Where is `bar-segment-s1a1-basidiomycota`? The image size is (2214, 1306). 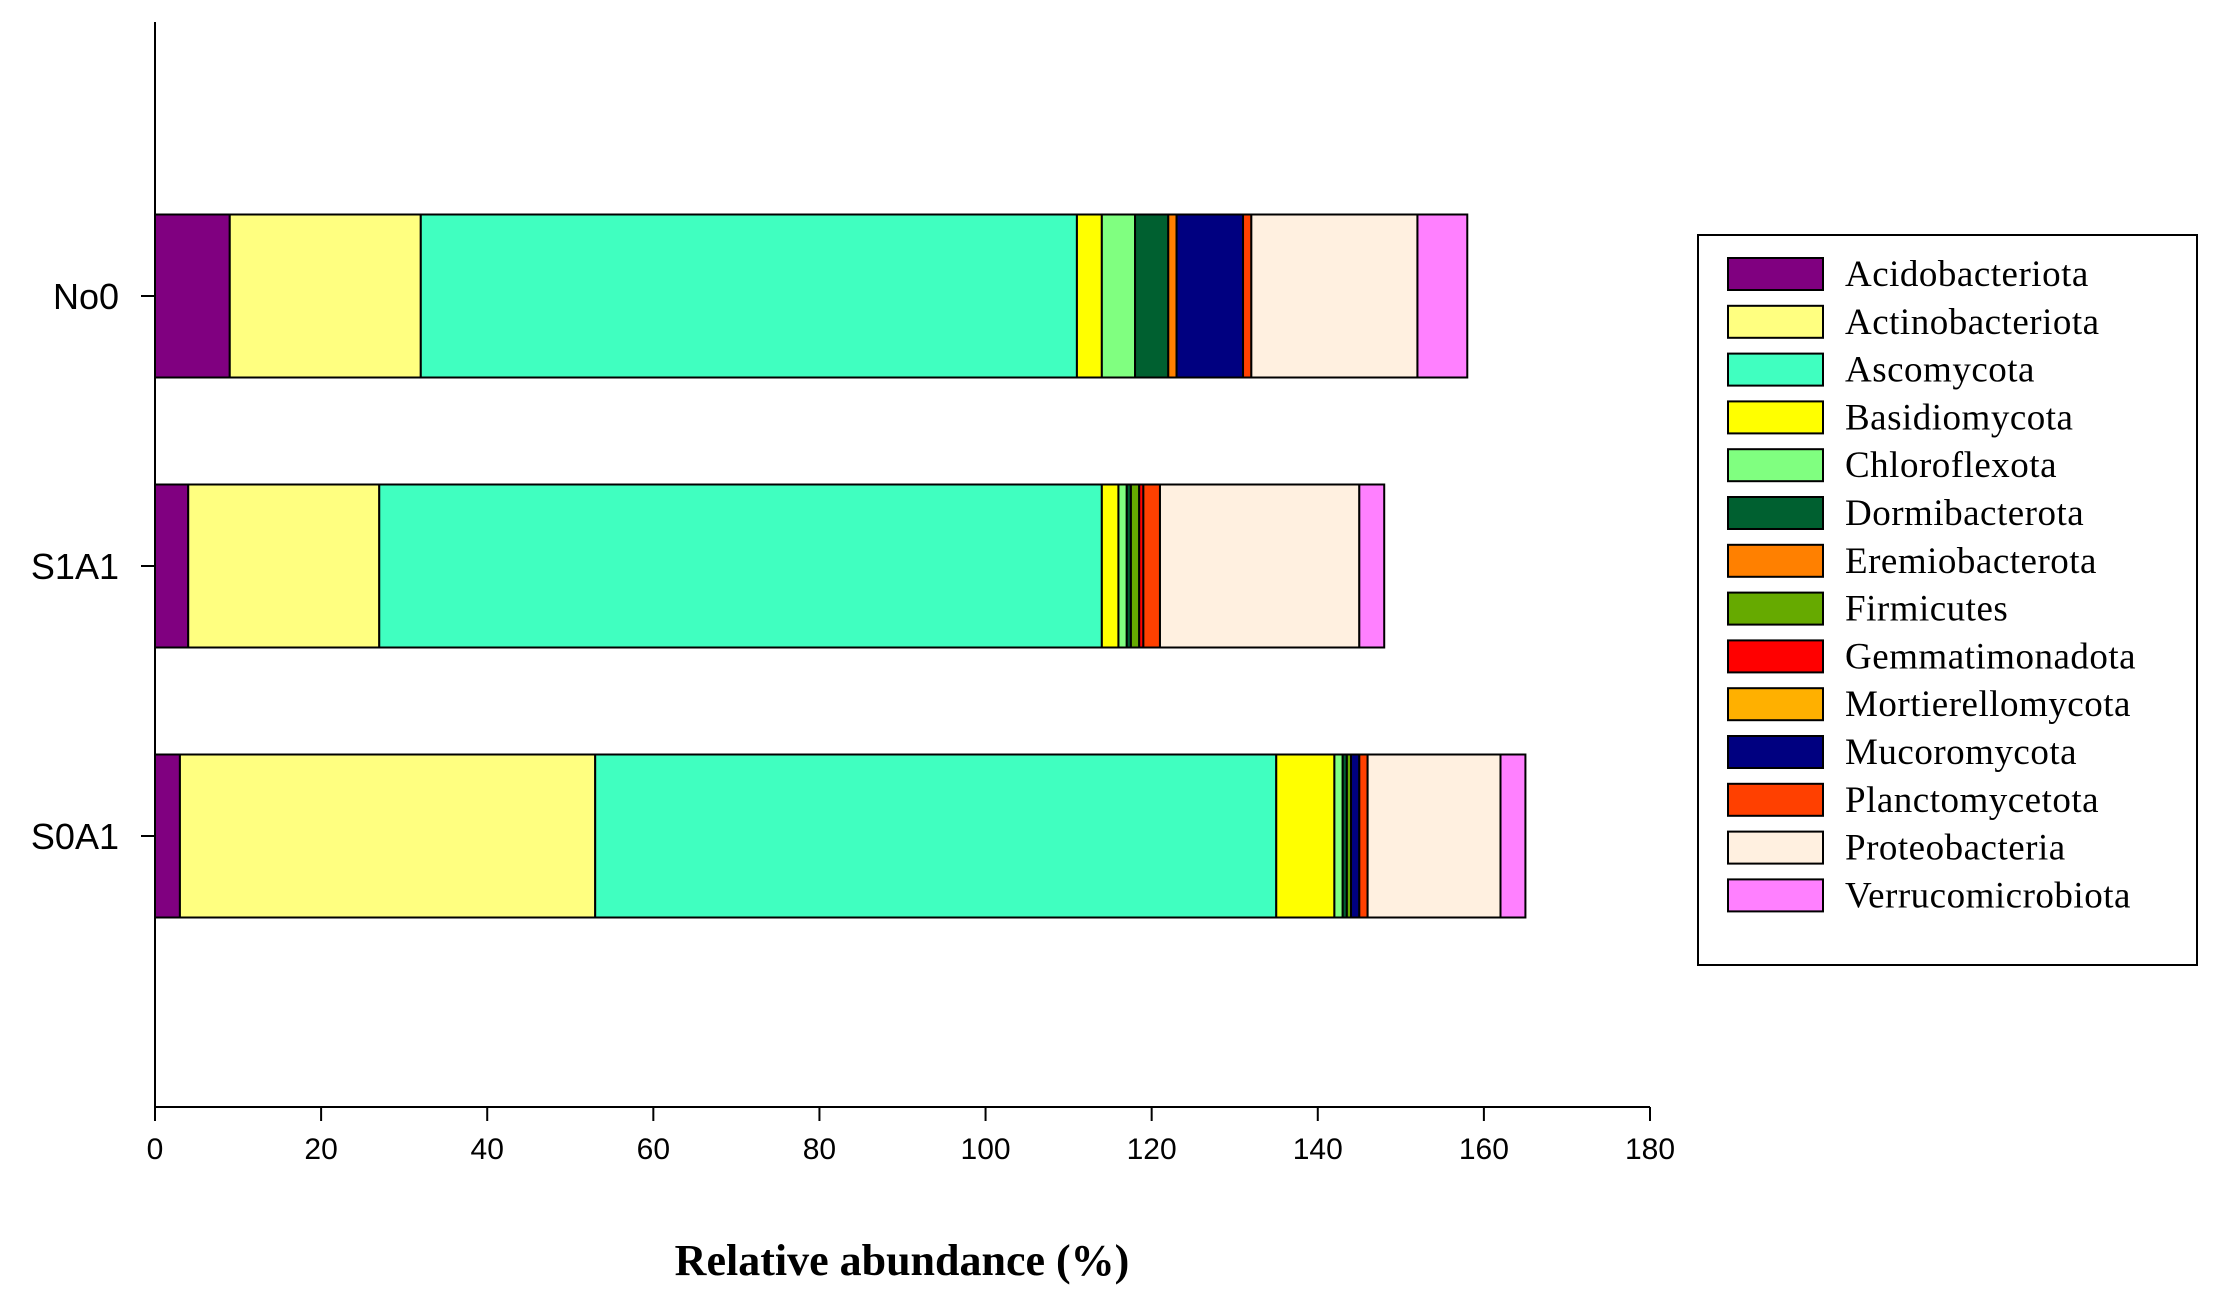 bar-segment-s1a1-basidiomycota is located at coordinates (1110, 566).